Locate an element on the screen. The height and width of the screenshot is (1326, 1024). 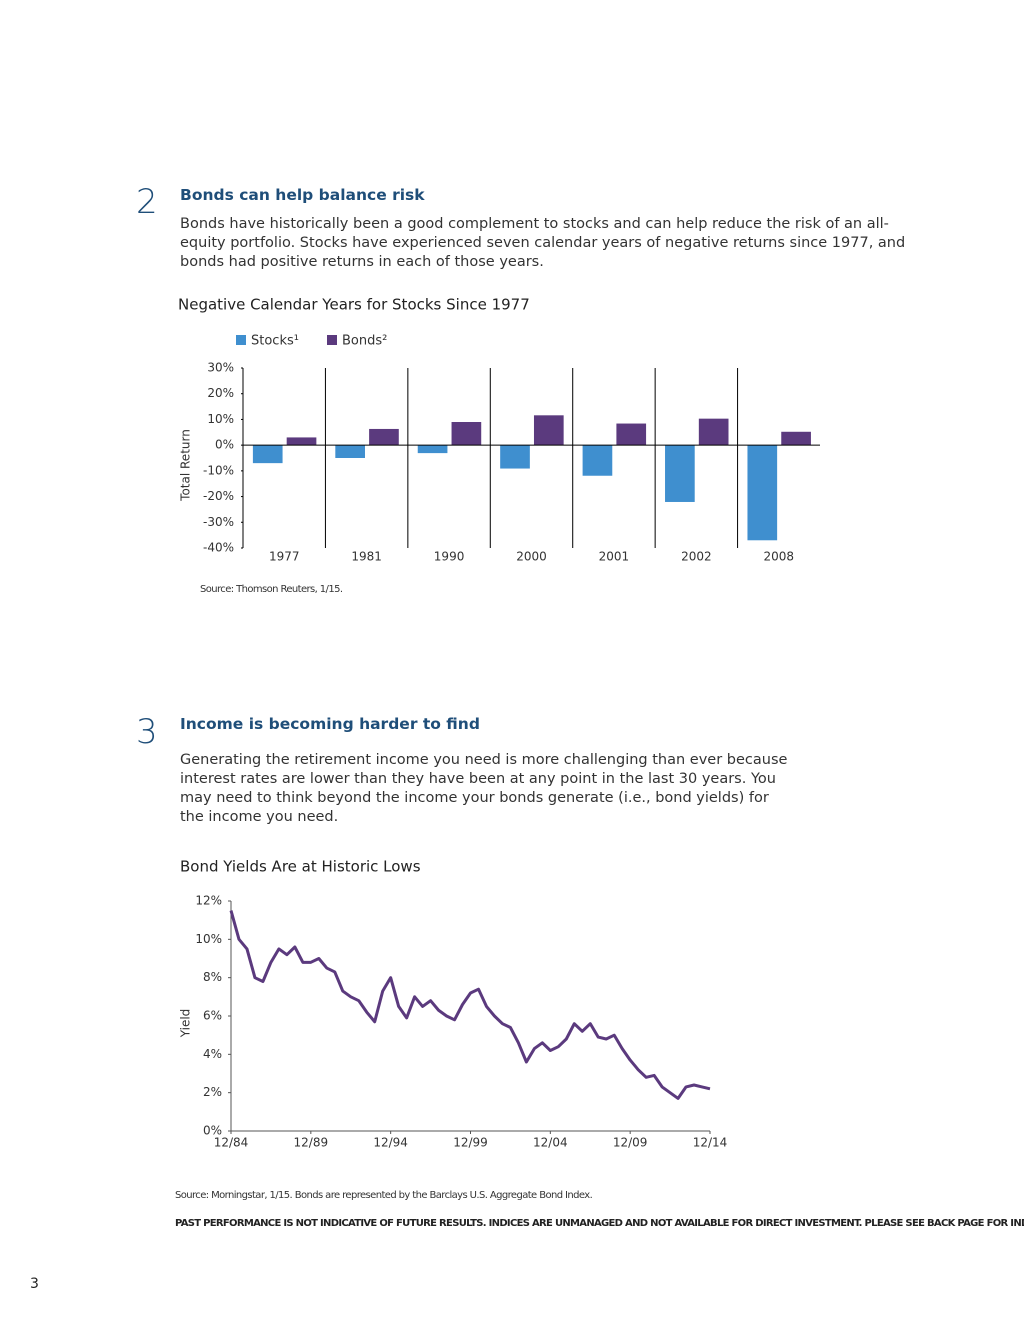
section-number: 3 is located at coordinates (147, 732).